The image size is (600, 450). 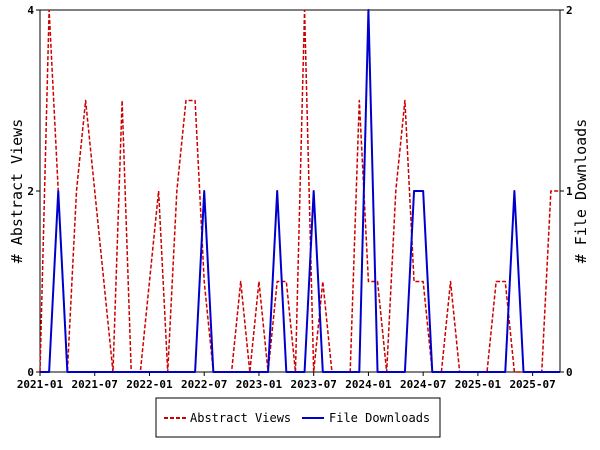 I want to click on right-tick-label: 0, so click(x=569, y=372).